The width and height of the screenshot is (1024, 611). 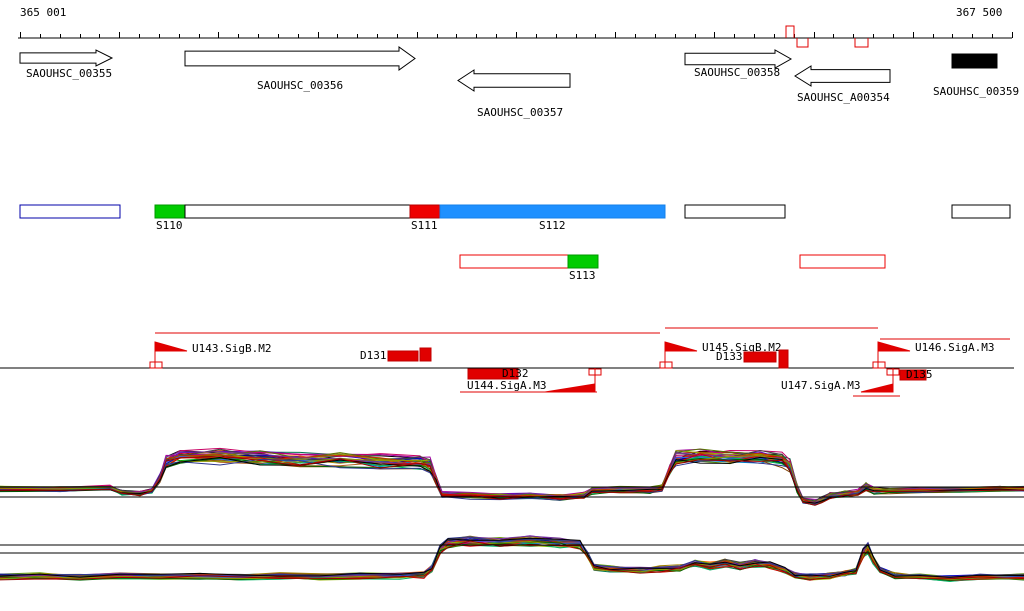 I want to click on ruler-end-label: 367 500, so click(x=979, y=12).